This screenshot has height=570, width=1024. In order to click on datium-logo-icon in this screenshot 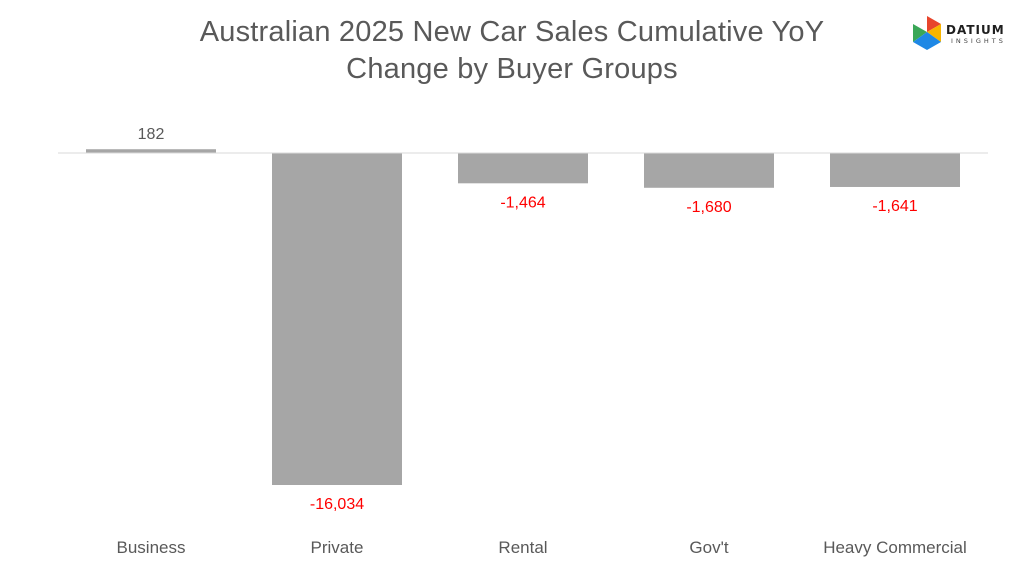, I will do `click(927, 33)`.